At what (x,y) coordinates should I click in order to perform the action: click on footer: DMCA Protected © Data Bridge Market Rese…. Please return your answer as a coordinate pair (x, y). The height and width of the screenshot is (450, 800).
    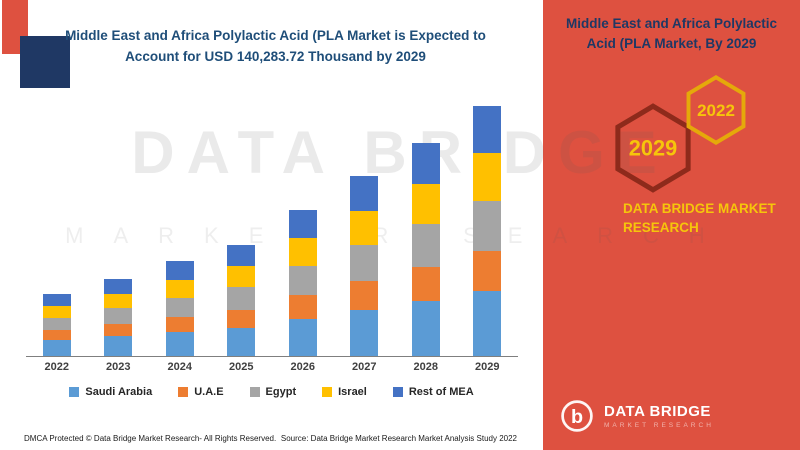
    Looking at the image, I should click on (271, 438).